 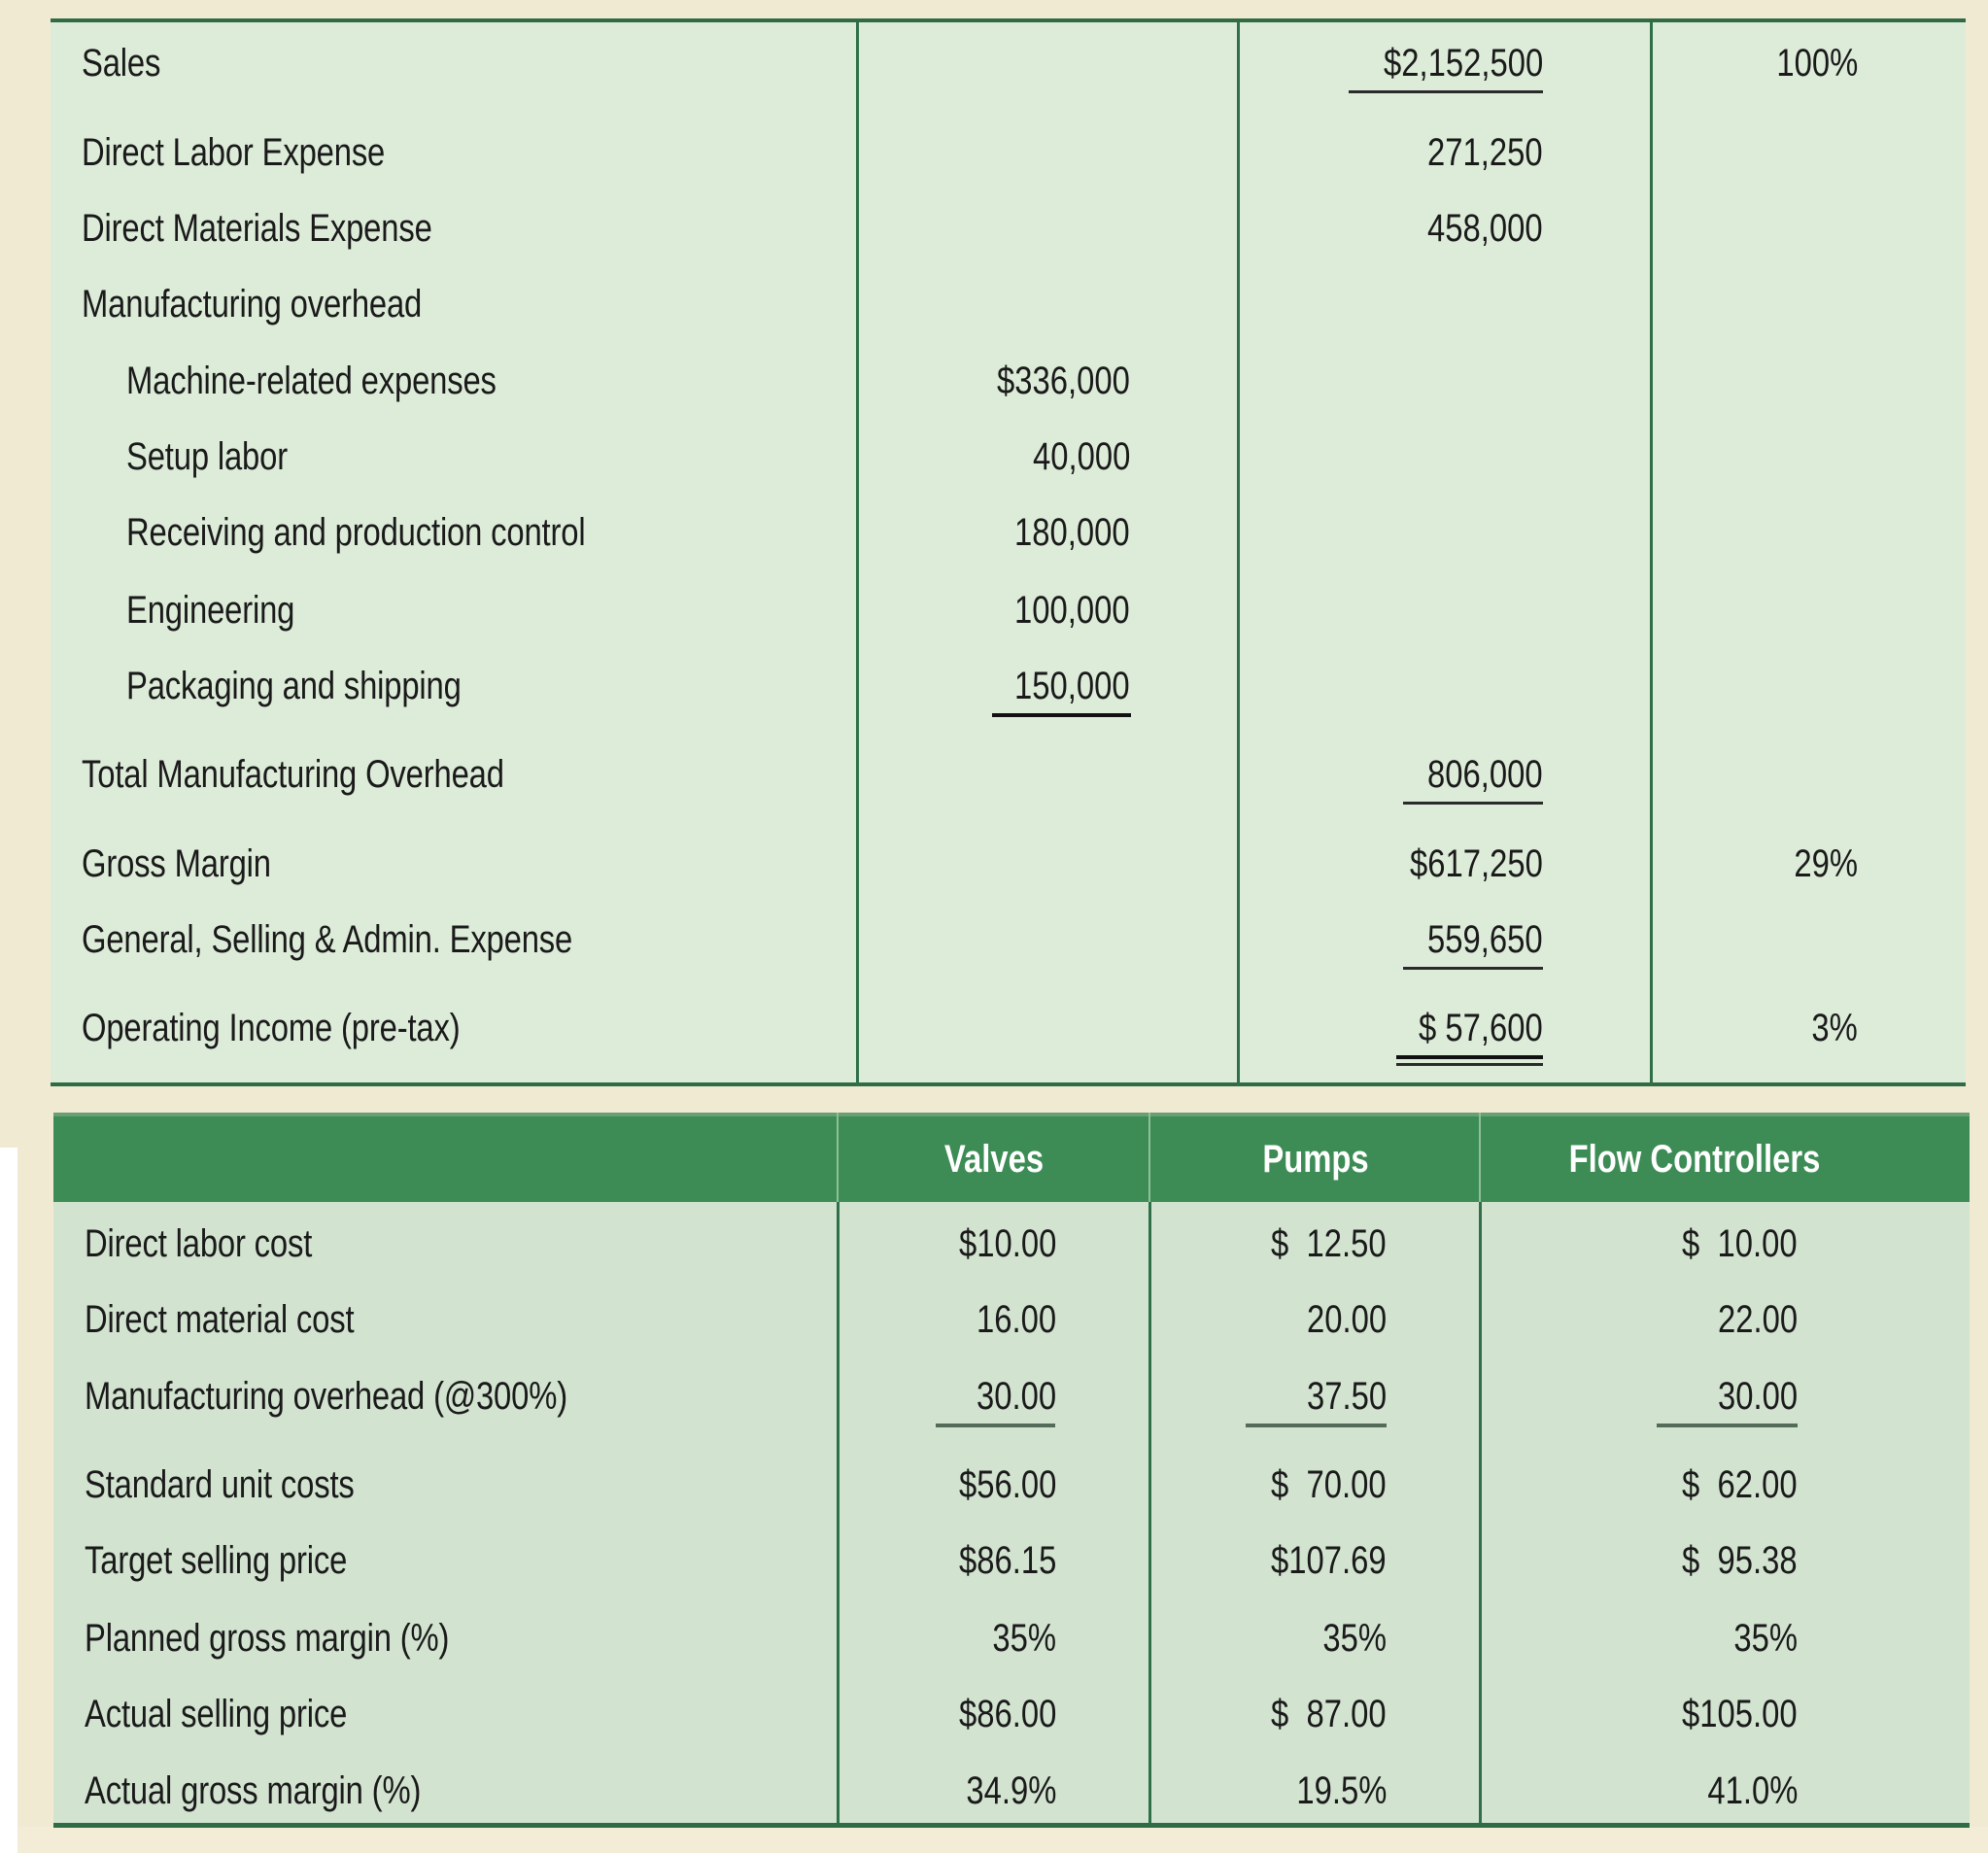 I want to click on percent-sales: 100%, so click(x=1817, y=64).